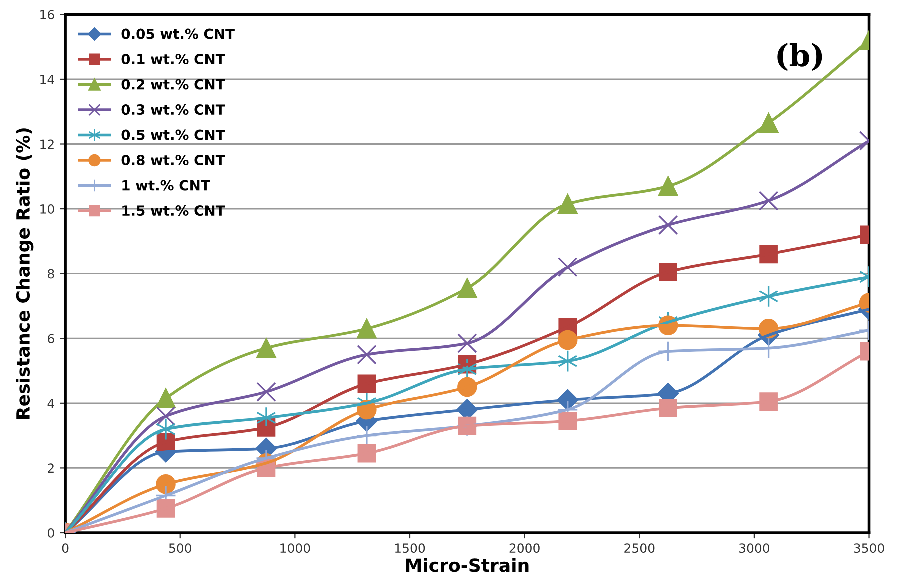  Describe the element at coordinates (47, 145) in the screenshot. I see `y-tick-label: 12` at that location.